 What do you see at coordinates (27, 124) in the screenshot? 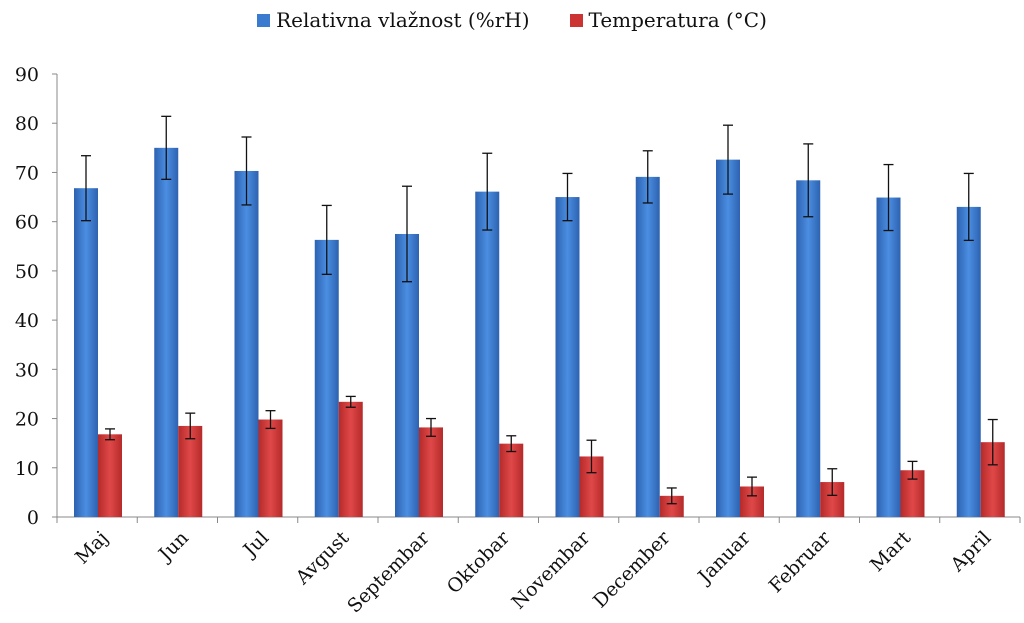
I see `y-tick-label: 80` at bounding box center [27, 124].